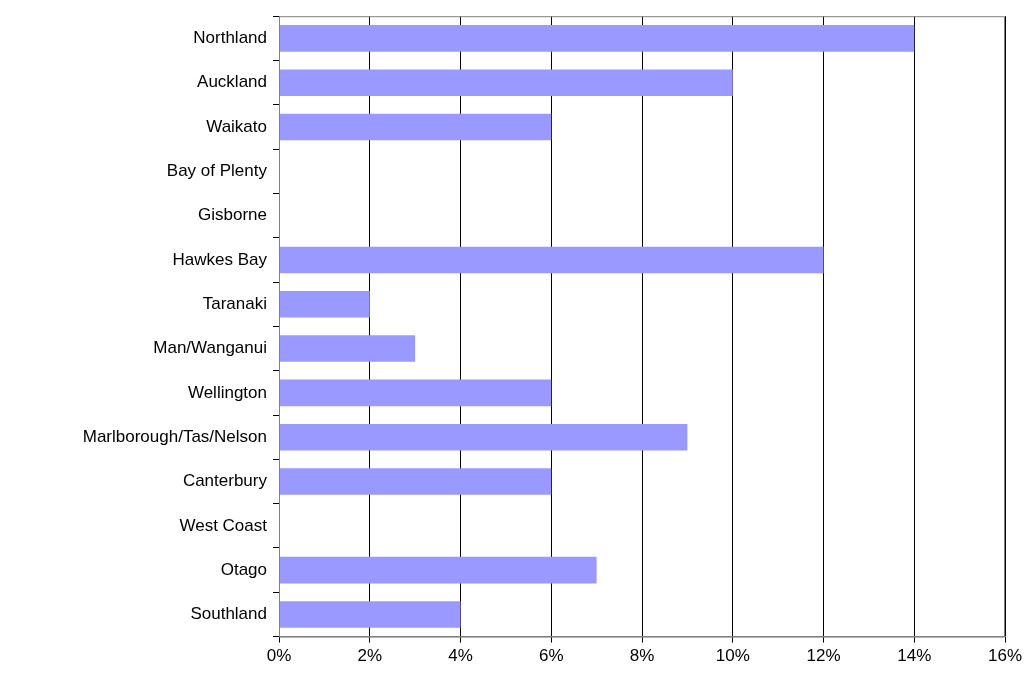 Image resolution: width=1029 pixels, height=675 pixels. I want to click on x-tick-label: 4%, so click(460, 656).